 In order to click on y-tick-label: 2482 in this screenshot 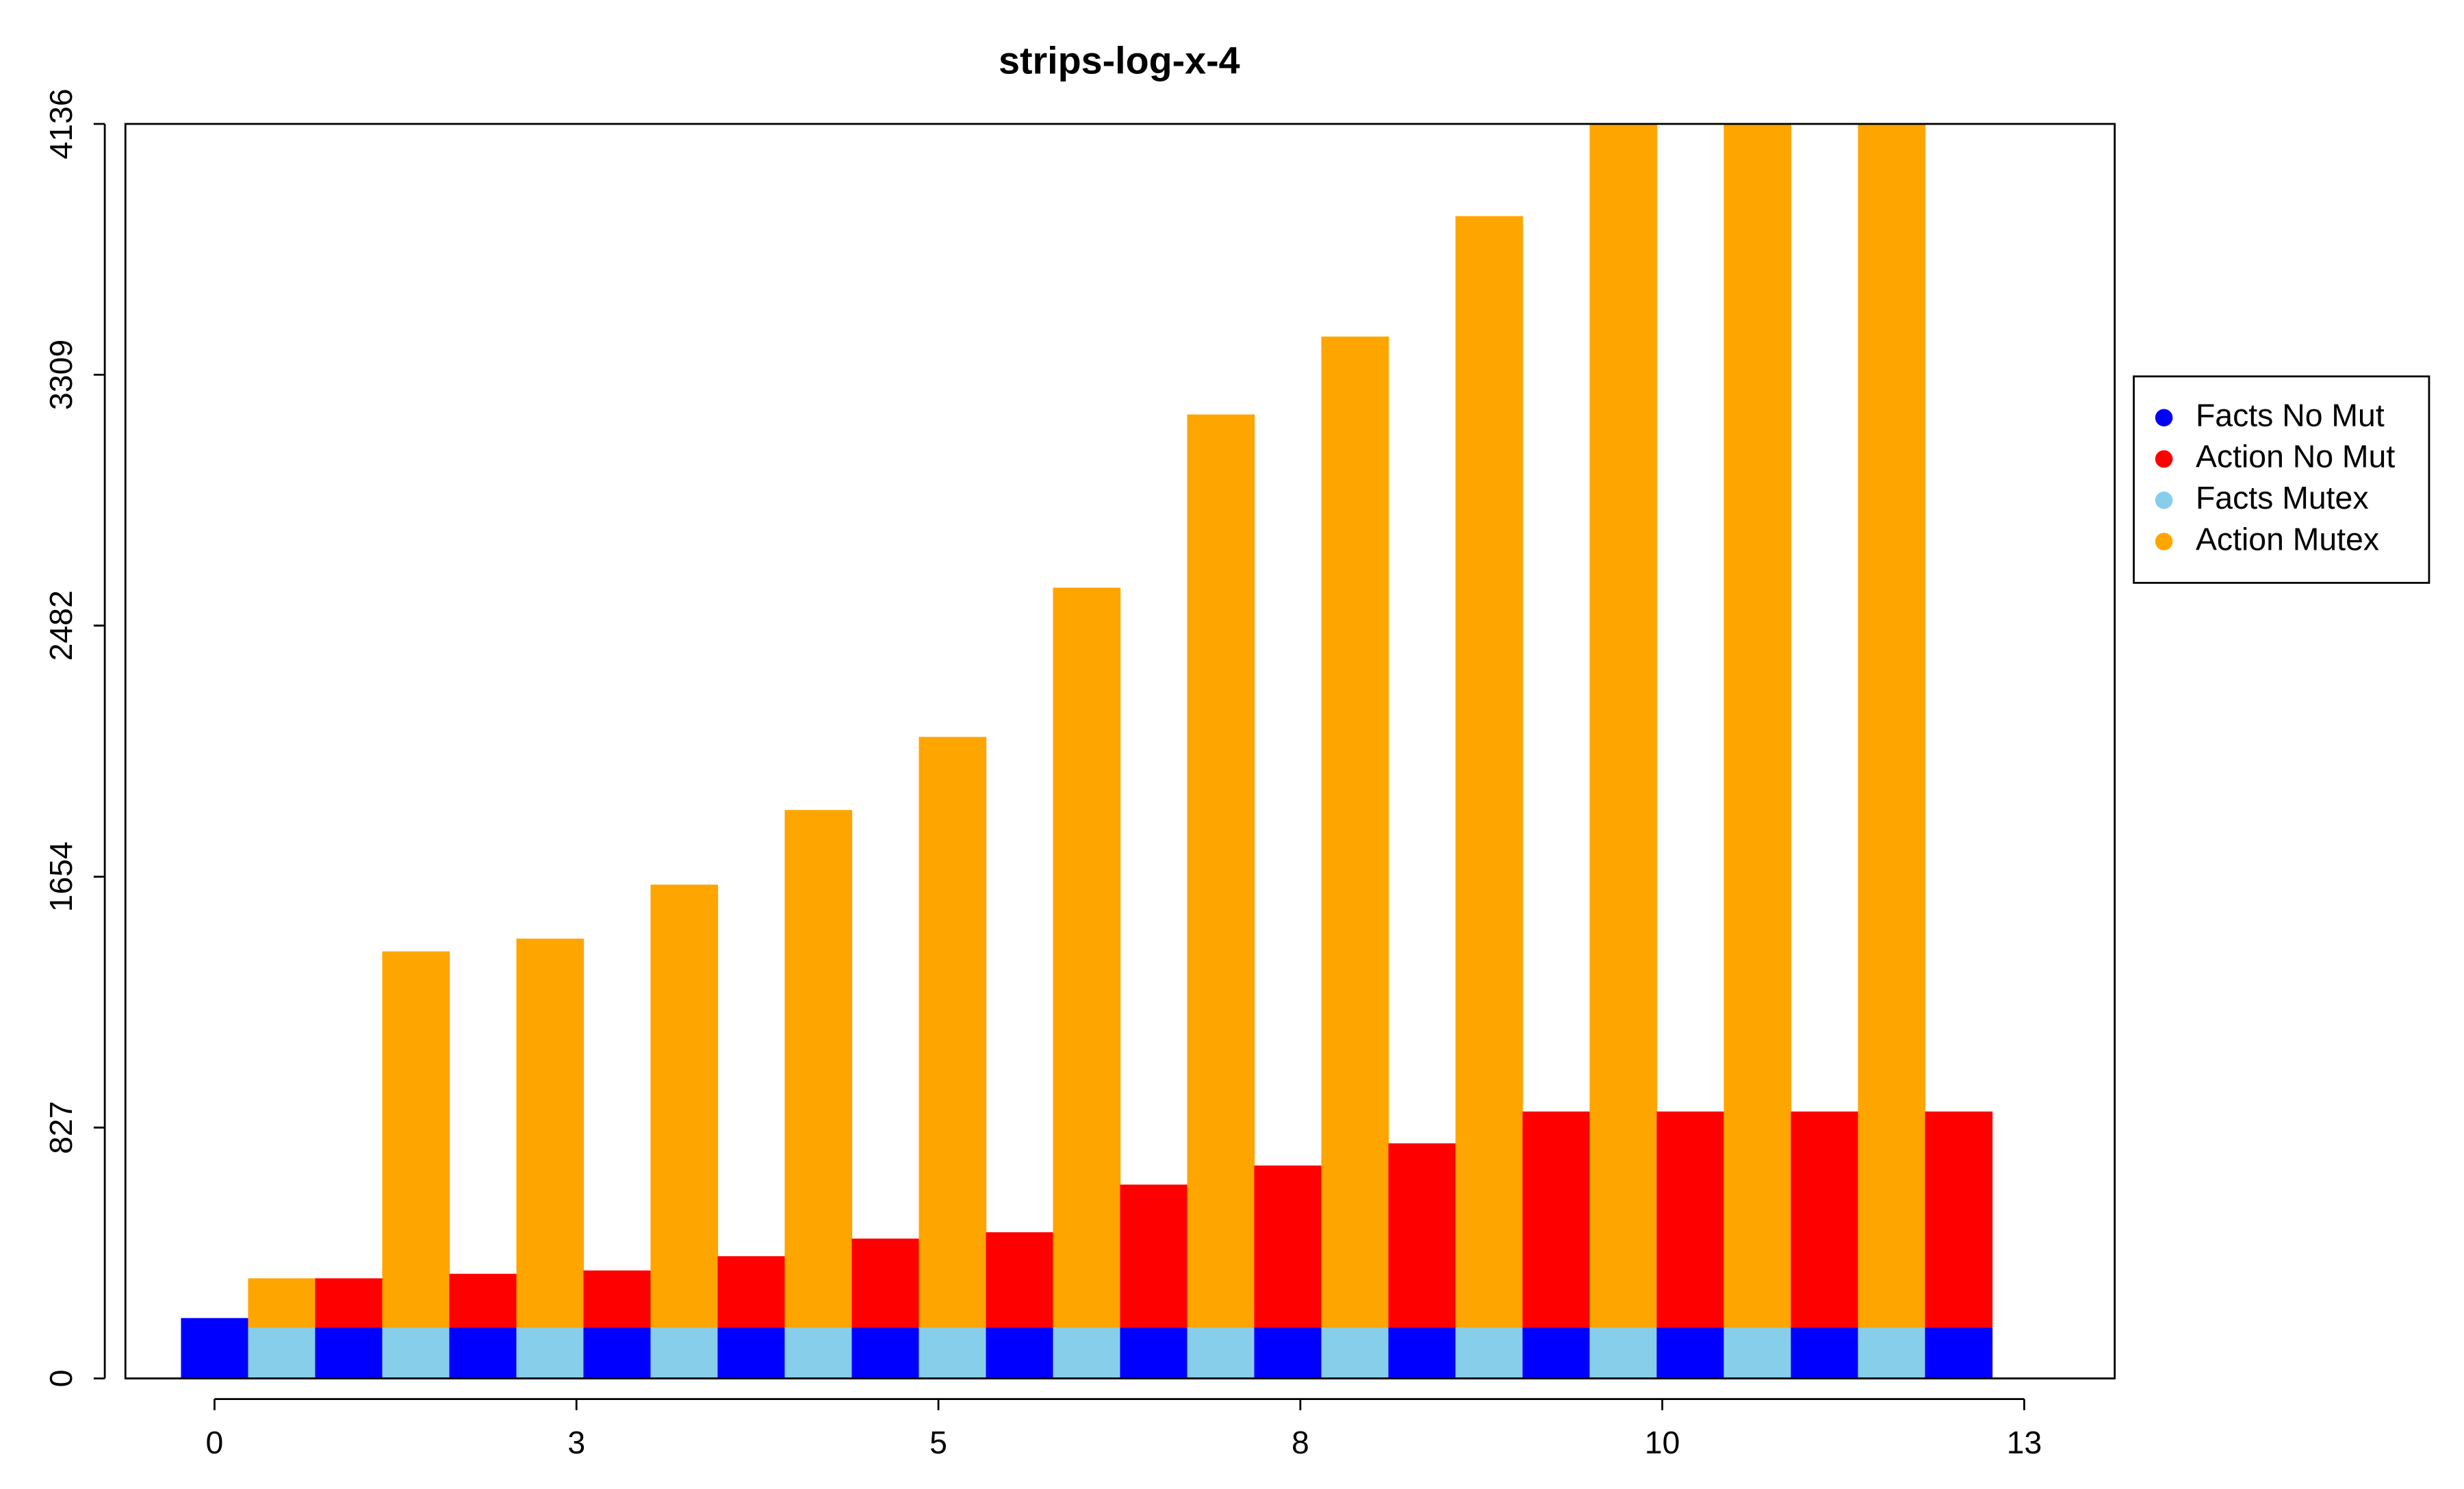, I will do `click(61, 625)`.